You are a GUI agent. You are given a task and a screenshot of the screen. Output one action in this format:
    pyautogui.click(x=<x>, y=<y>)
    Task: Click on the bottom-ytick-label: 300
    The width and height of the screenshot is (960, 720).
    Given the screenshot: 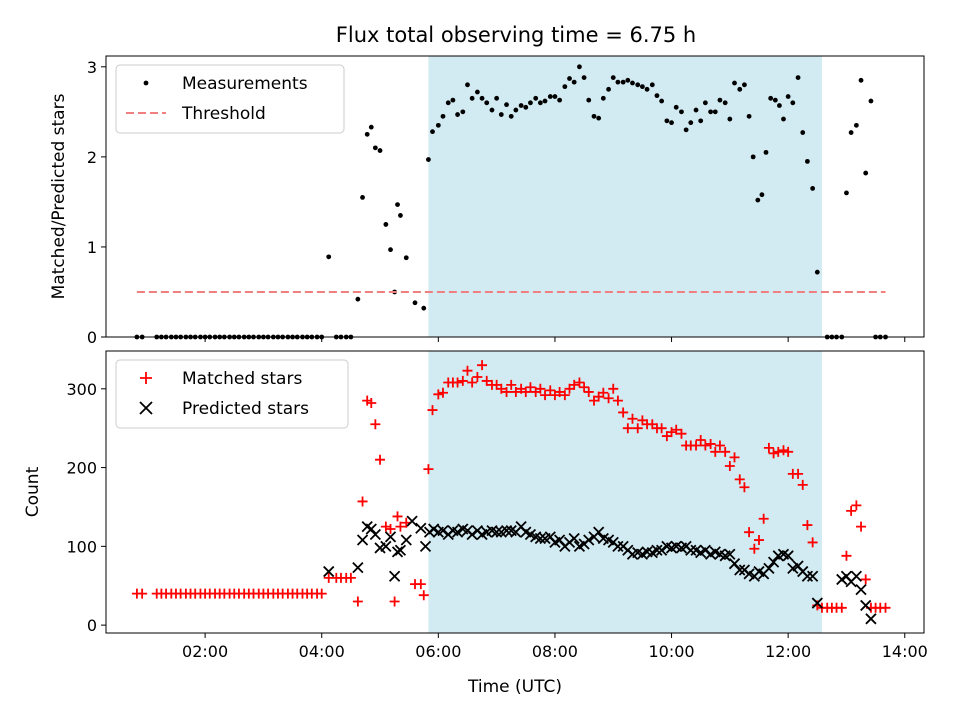 What is the action you would take?
    pyautogui.click(x=81, y=389)
    